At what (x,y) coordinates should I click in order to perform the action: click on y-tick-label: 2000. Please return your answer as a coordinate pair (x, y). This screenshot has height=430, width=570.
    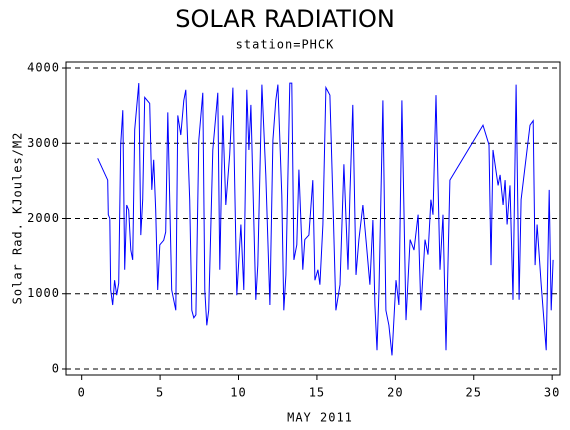
    Looking at the image, I should click on (43, 218).